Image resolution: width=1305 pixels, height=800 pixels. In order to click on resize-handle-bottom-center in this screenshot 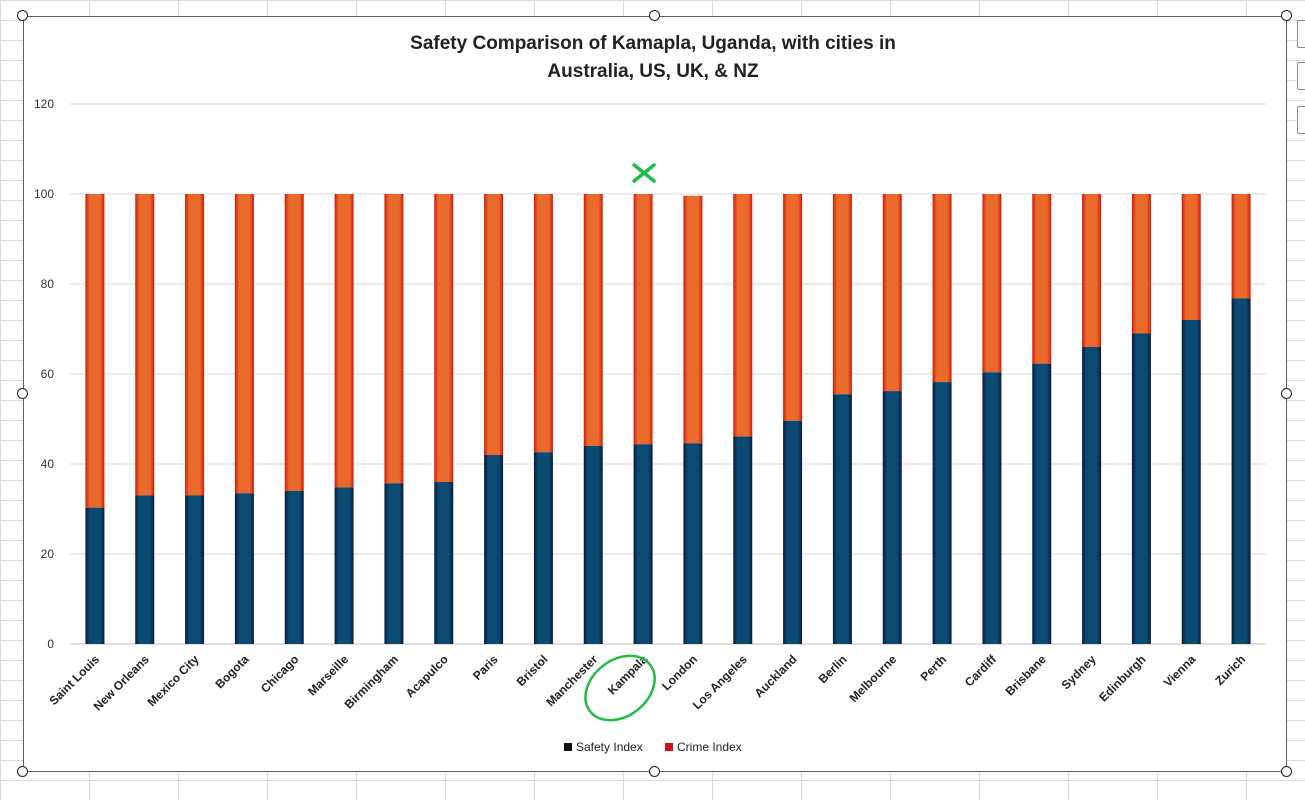, I will do `click(654, 771)`.